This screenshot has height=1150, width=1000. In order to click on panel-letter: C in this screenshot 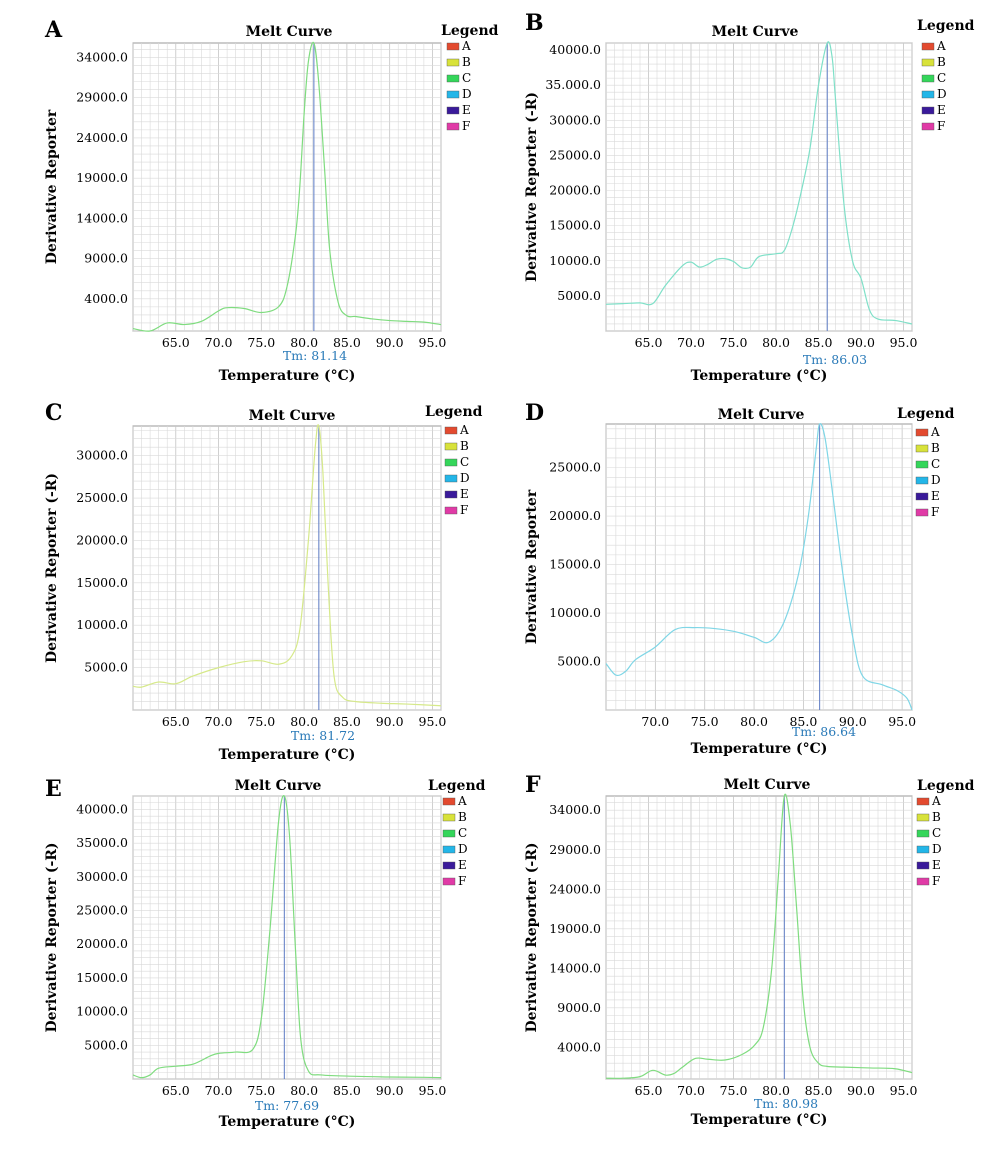, I will do `click(54, 413)`.